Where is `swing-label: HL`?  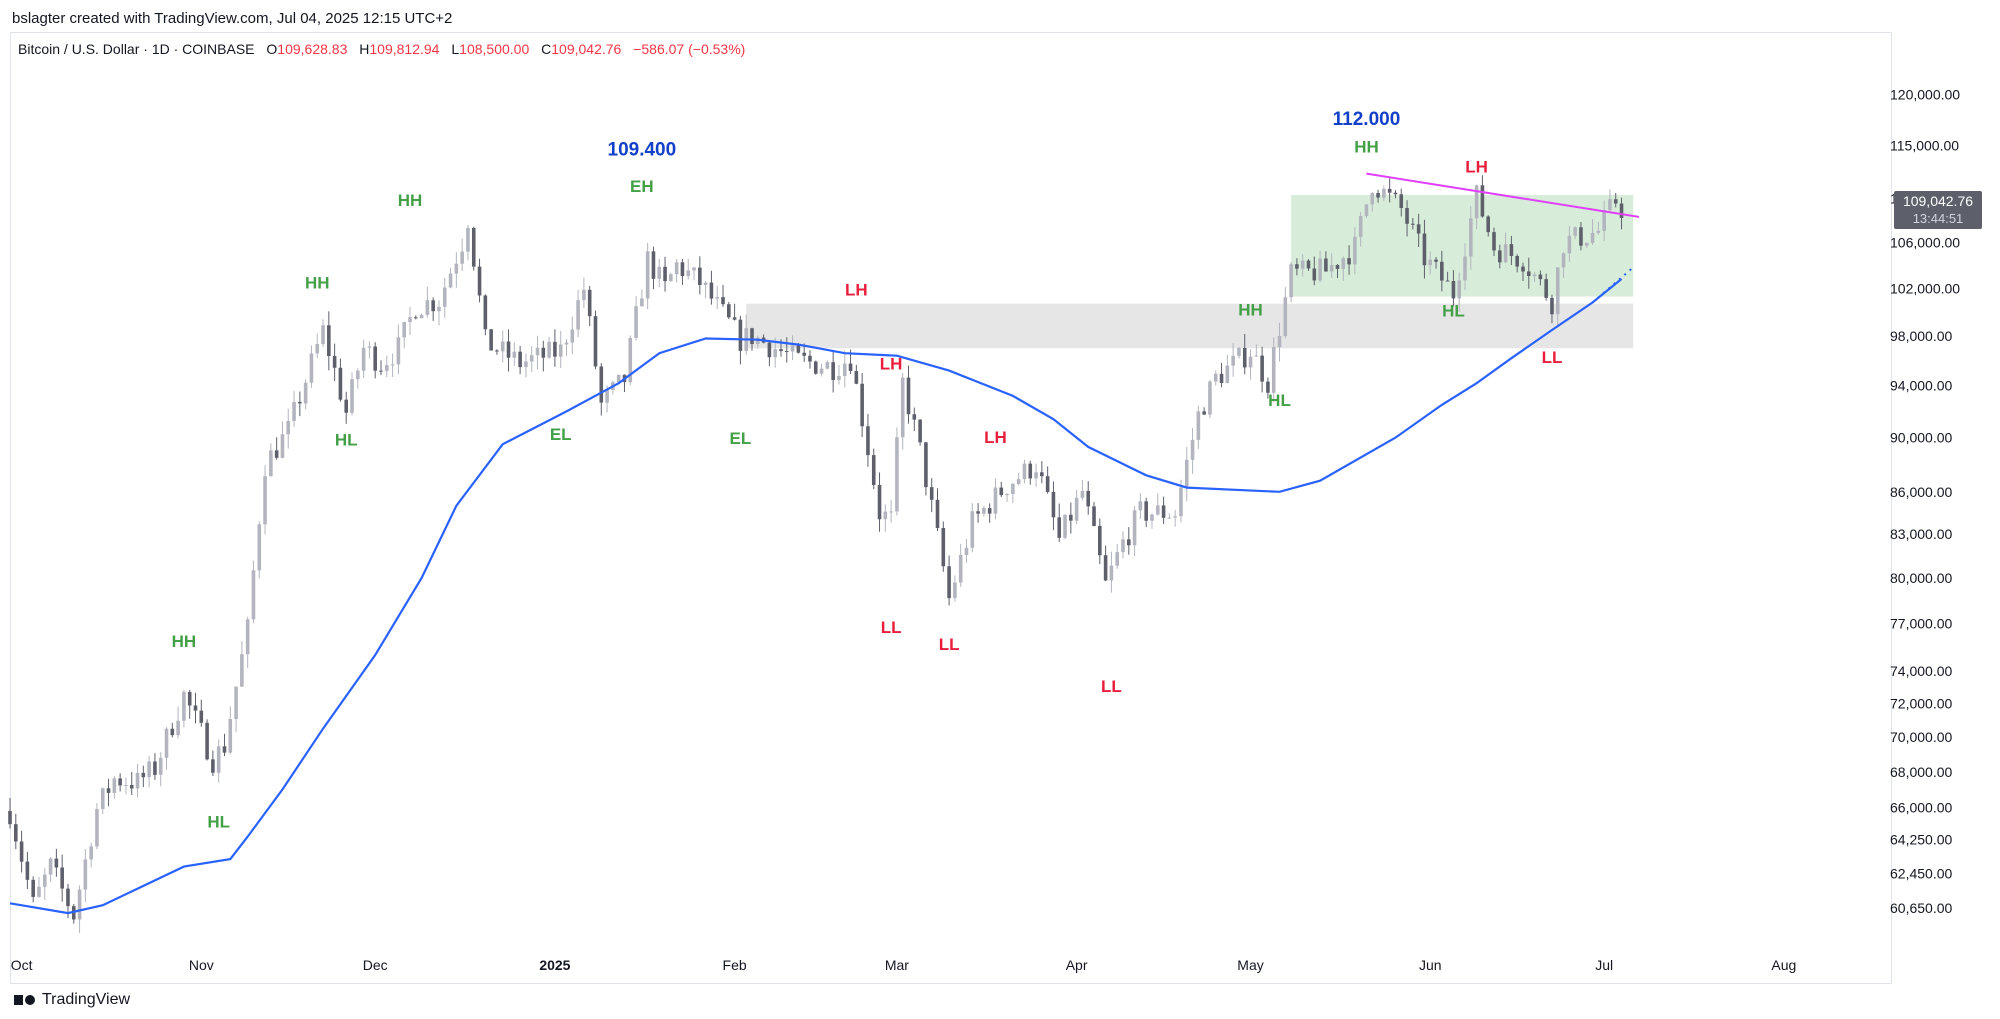 swing-label: HL is located at coordinates (1453, 311).